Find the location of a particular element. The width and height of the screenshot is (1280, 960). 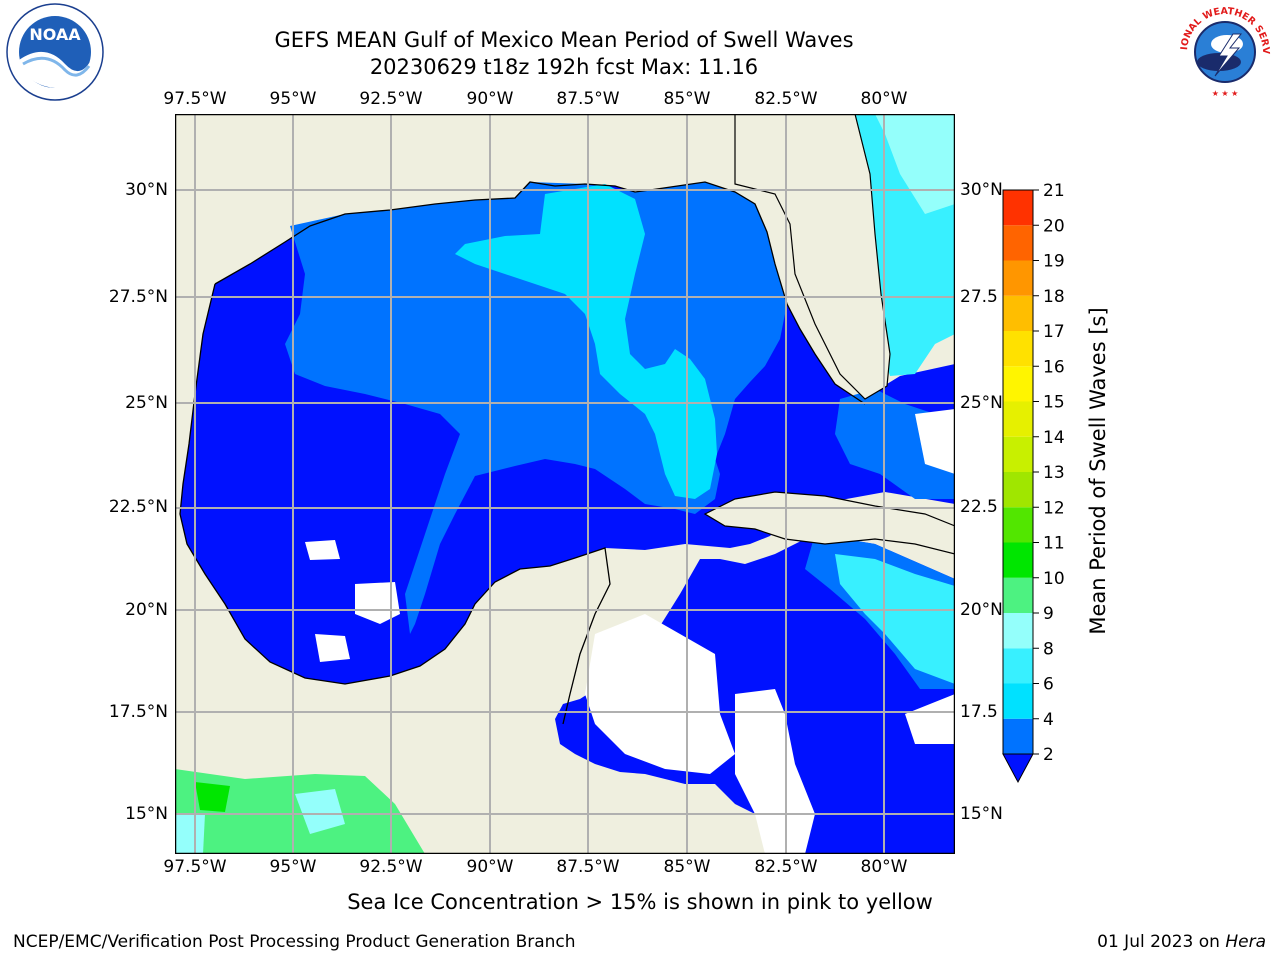

colorbar-under-arrow is located at coordinates (1018, 768).